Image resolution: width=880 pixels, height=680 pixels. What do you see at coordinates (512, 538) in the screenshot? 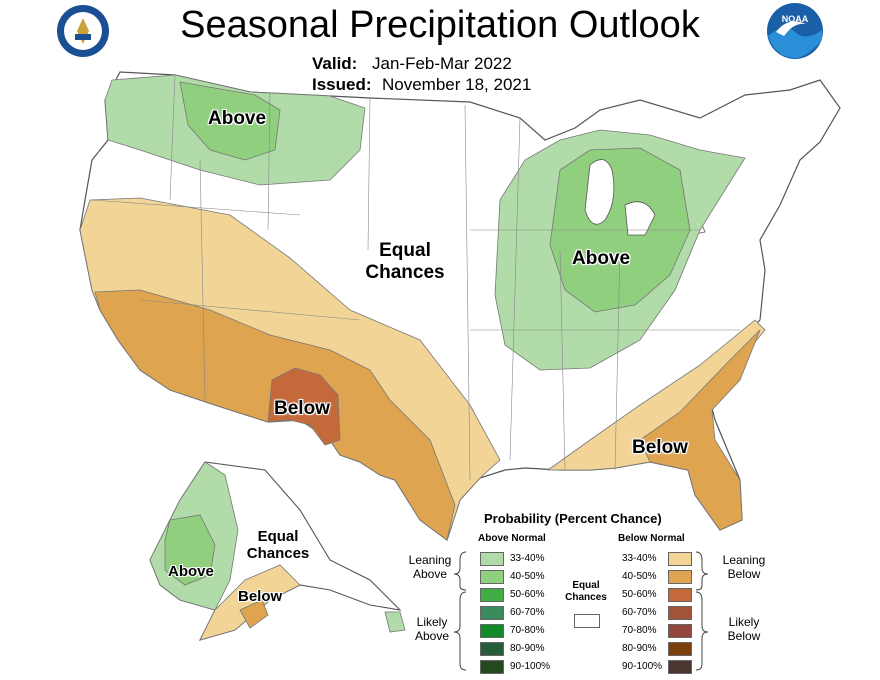
I see `legend-above-header: Above Normal` at bounding box center [512, 538].